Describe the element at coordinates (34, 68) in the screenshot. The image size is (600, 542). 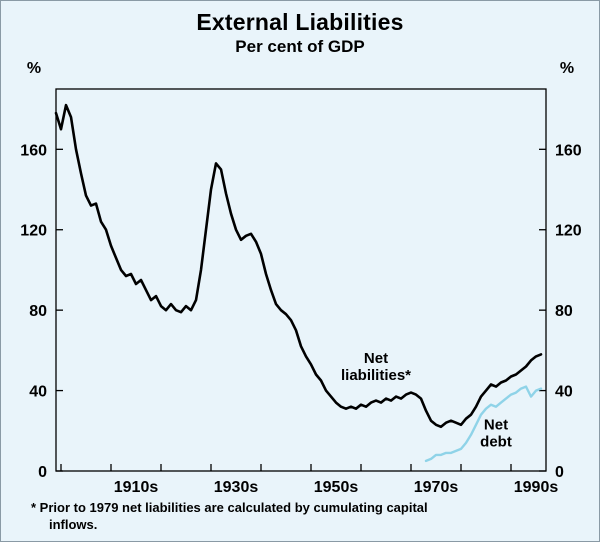
I see `y-axis-unit-left: %` at that location.